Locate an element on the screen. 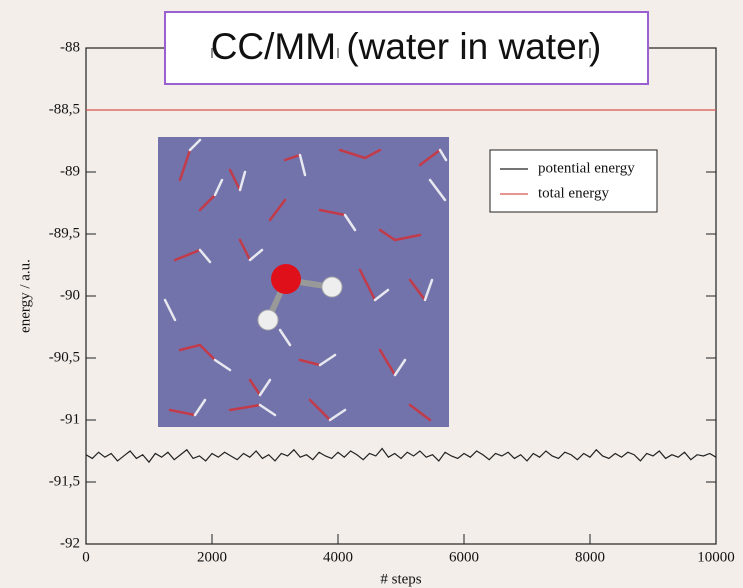 The width and height of the screenshot is (743, 588). x-tick-label: 6000 is located at coordinates (464, 557).